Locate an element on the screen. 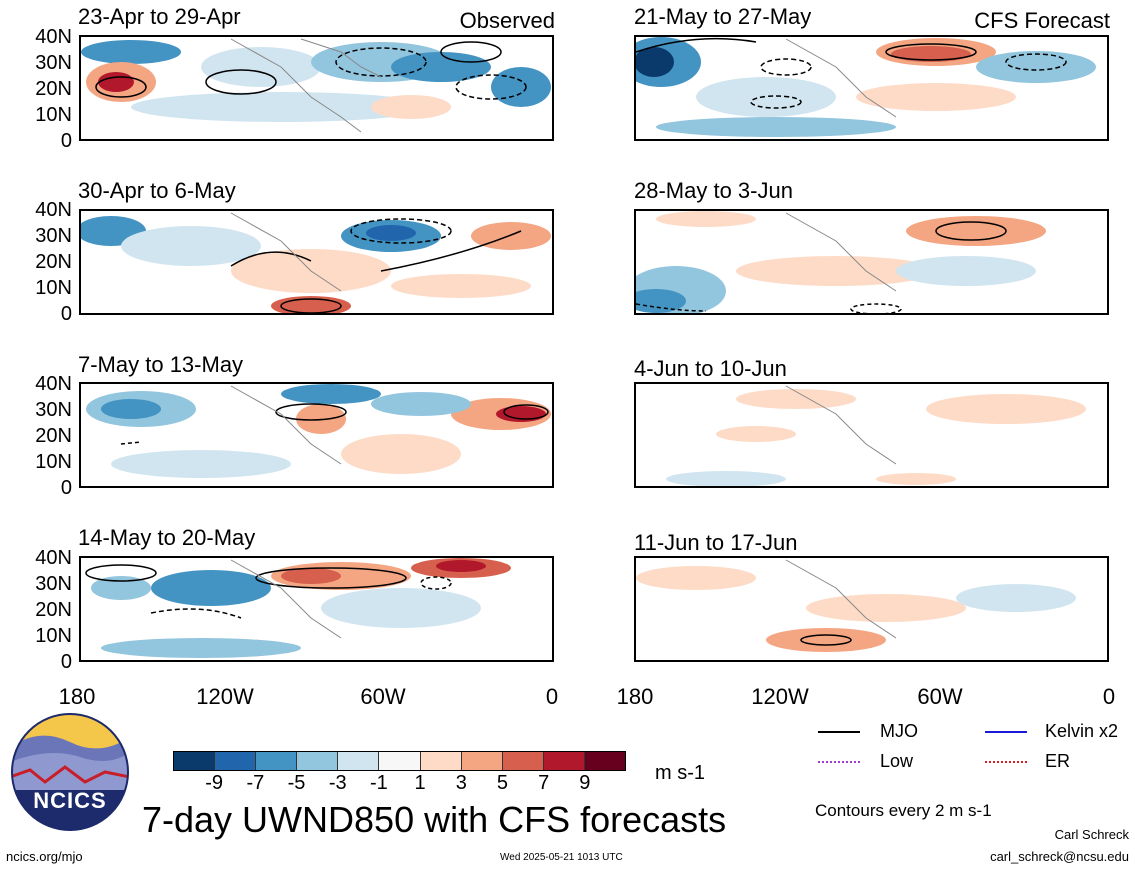  author-name: Carl Schreck is located at coordinates (1091, 834).